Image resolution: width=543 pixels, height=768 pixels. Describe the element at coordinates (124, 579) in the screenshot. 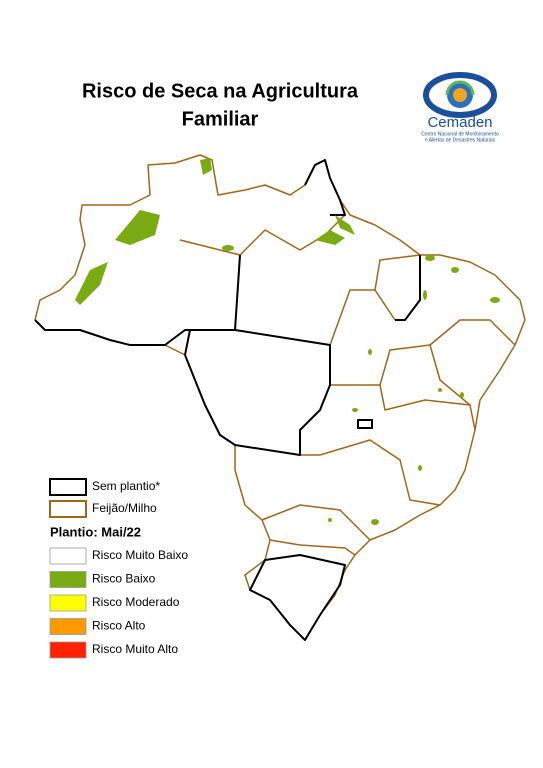

I see `legend-label: Risco Baixo` at that location.